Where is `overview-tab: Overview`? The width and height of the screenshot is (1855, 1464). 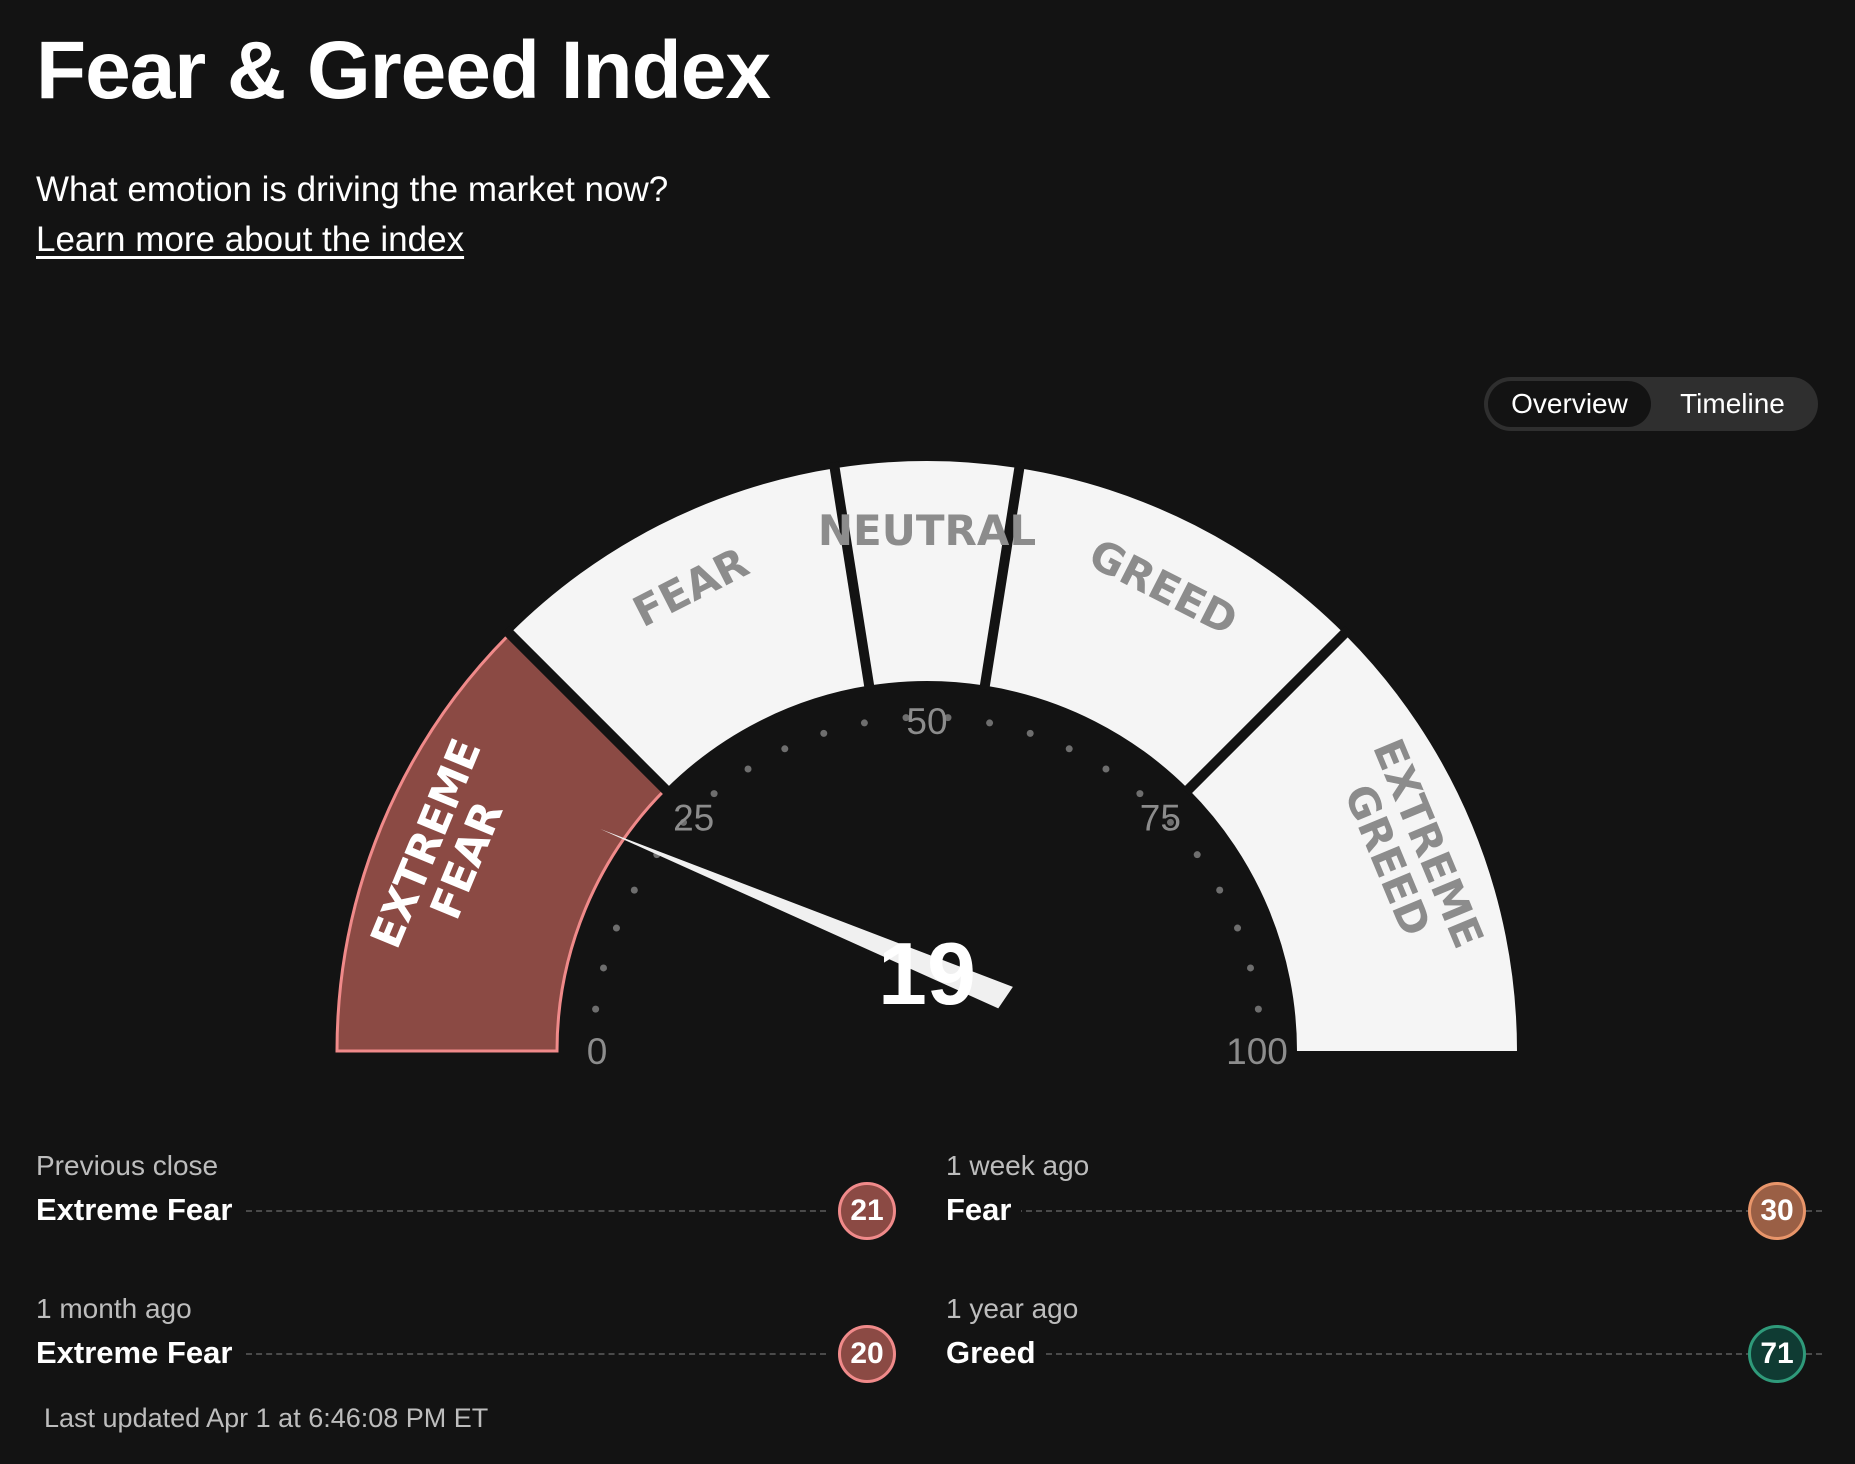
overview-tab: Overview is located at coordinates (1569, 404).